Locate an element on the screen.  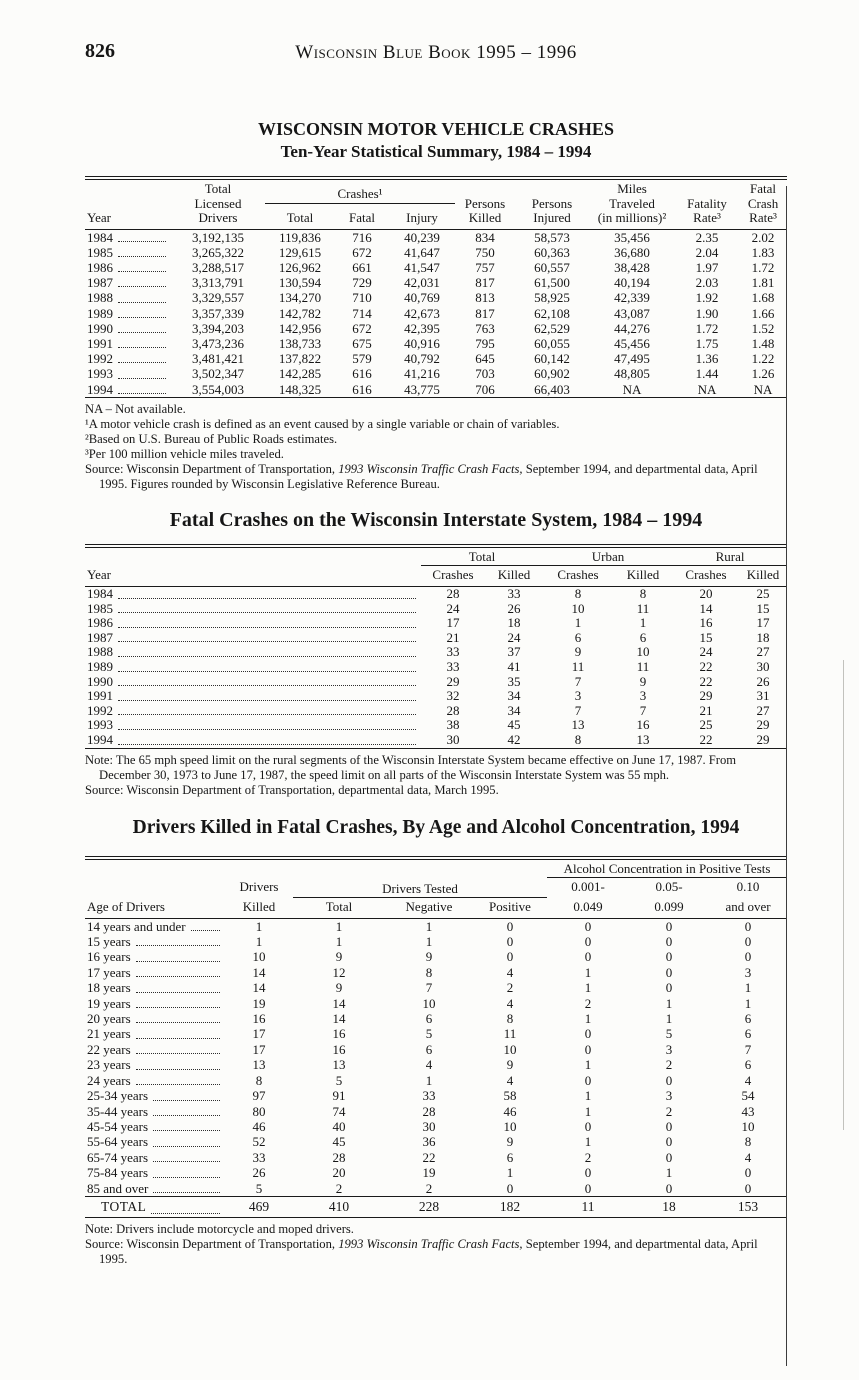
table-cell: 52 is located at coordinates (259, 1142).